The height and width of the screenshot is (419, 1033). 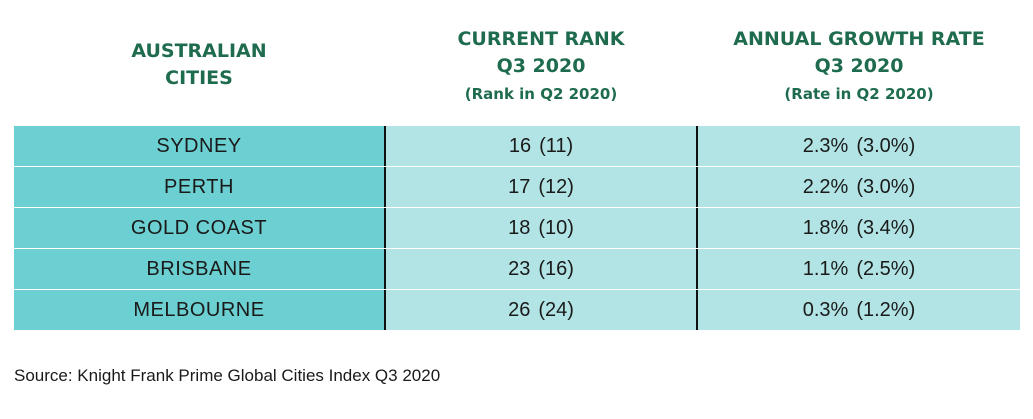 I want to click on rank-previous: (24), so click(x=556, y=309).